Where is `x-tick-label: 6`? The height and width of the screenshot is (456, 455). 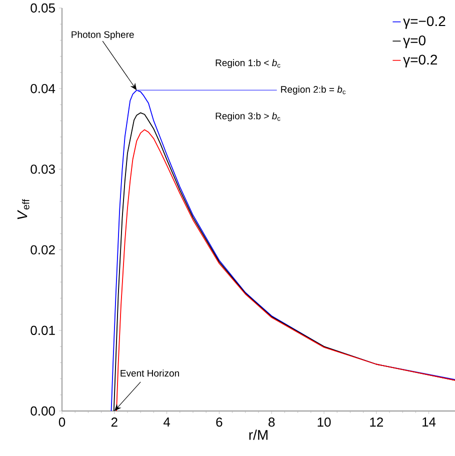
x-tick-label: 6 is located at coordinates (219, 422).